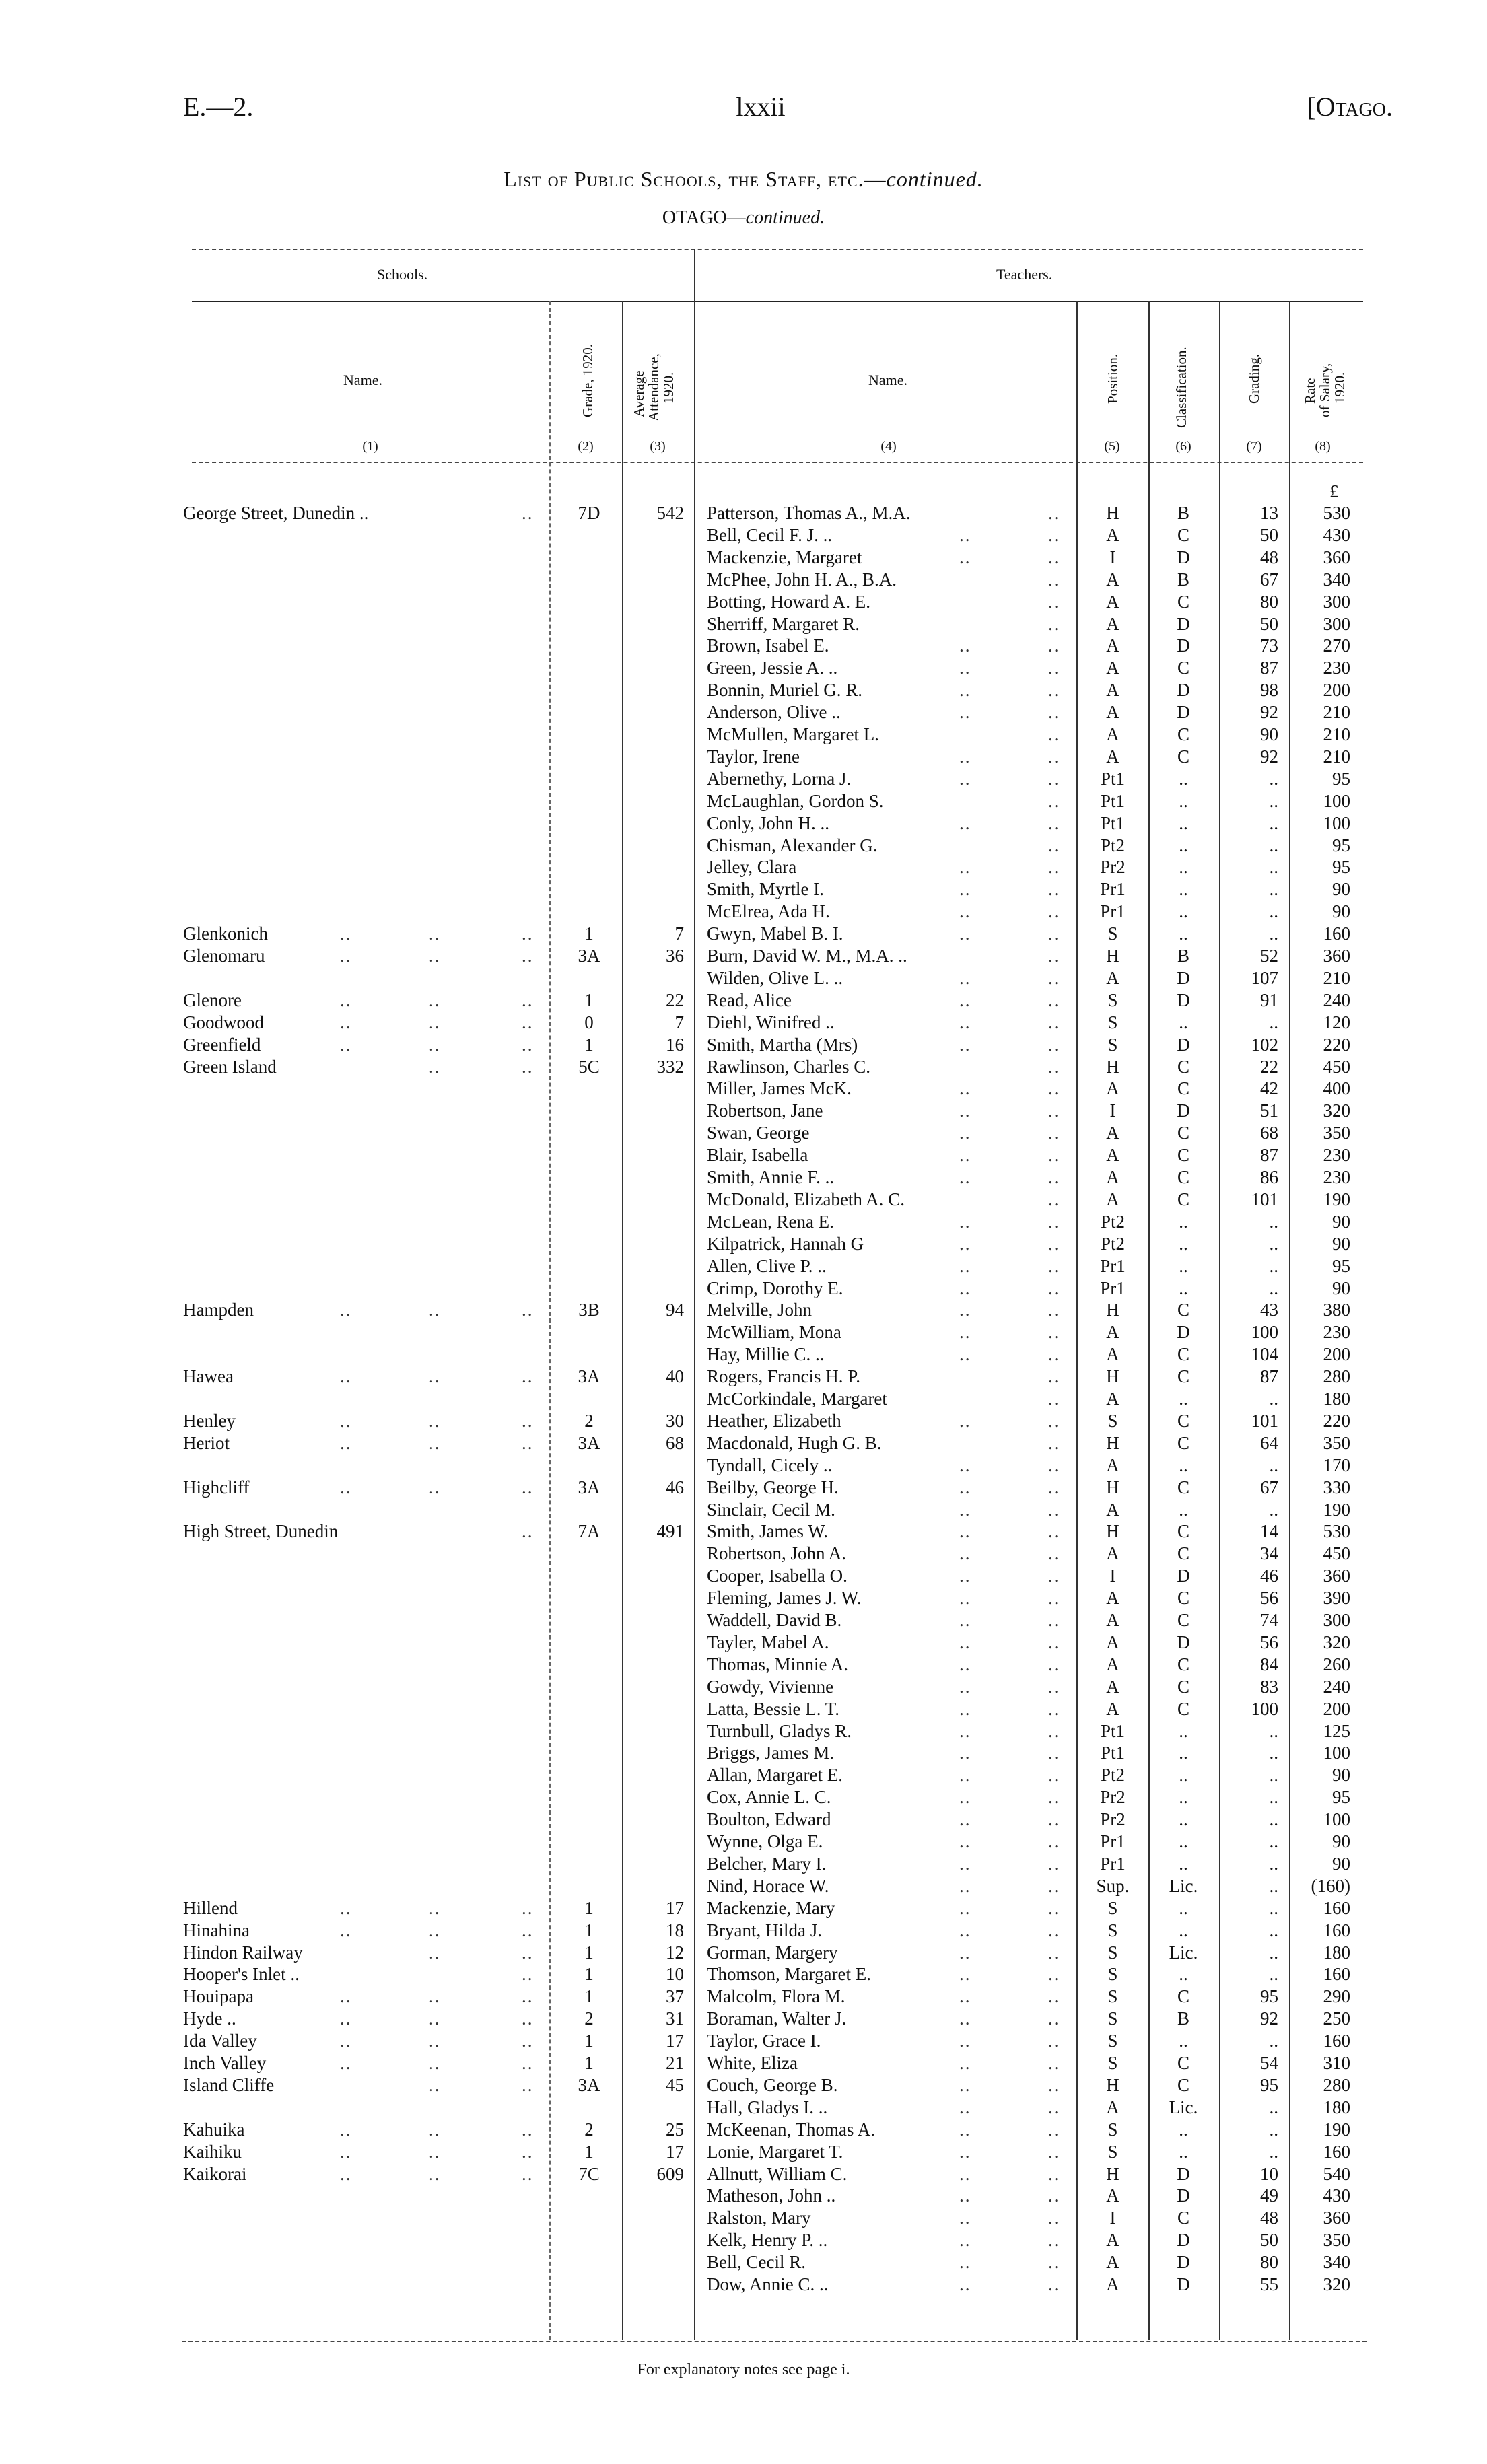 The image size is (1487, 2464). I want to click on school-name: Glenkonich, so click(225, 933).